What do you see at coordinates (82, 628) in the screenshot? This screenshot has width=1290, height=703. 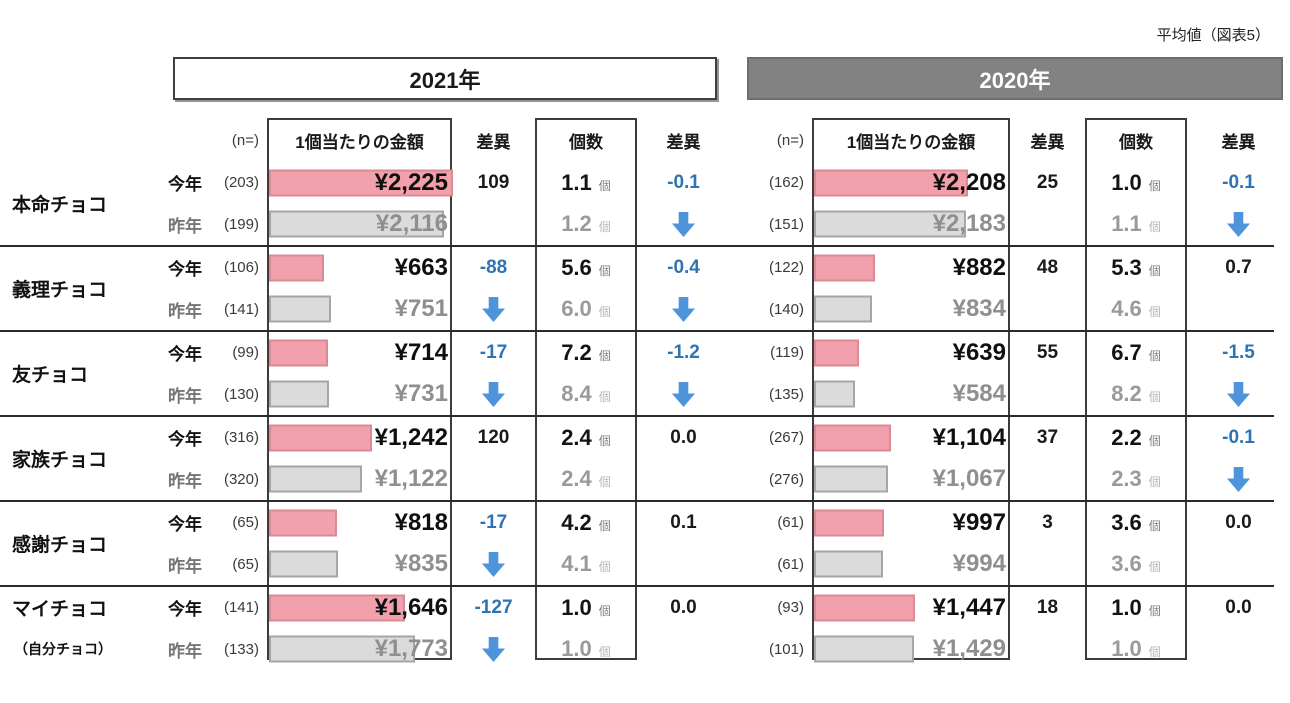 I see `category-cell: マイチョコ （自分チョコ）` at bounding box center [82, 628].